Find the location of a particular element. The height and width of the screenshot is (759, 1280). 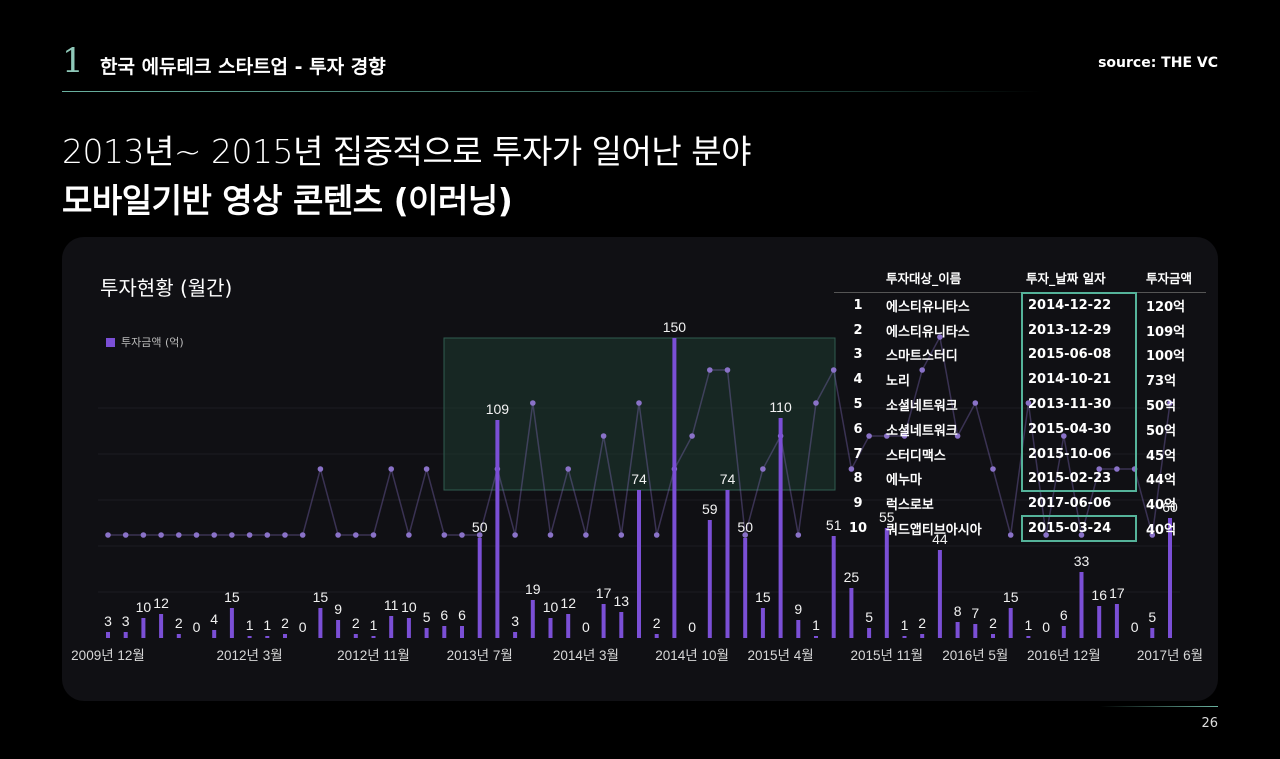

chart-legend: 투자금액 (억) is located at coordinates (145, 342).